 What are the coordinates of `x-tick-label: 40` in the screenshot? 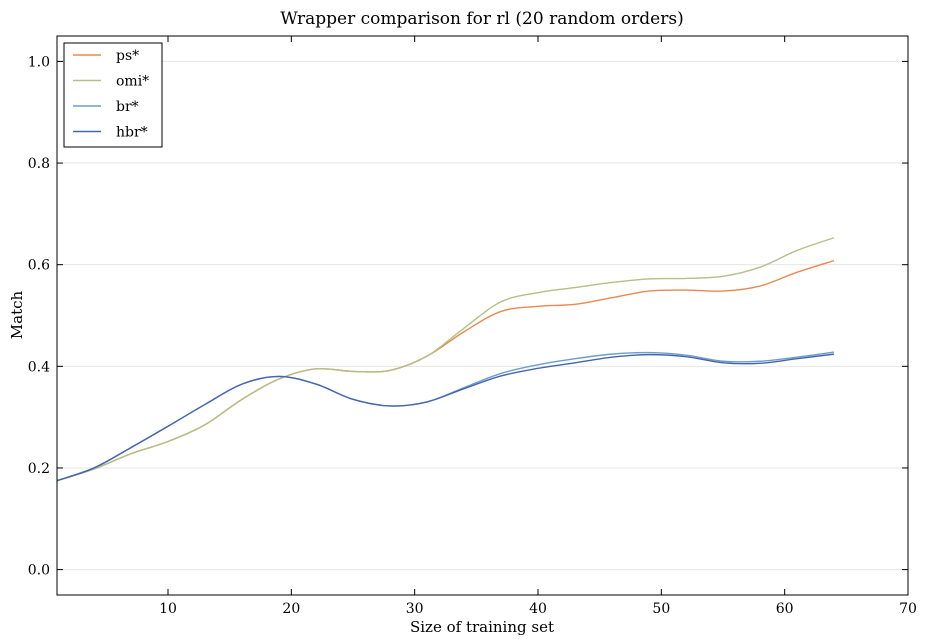 It's located at (538, 609).